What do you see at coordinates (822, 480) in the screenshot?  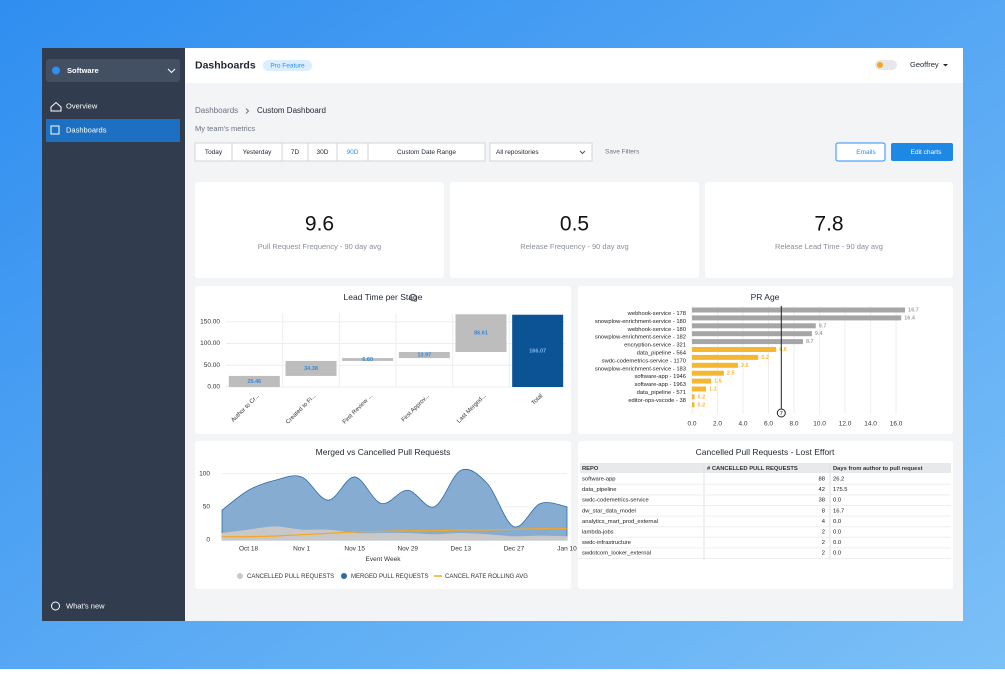 I see `cell: 88` at bounding box center [822, 480].